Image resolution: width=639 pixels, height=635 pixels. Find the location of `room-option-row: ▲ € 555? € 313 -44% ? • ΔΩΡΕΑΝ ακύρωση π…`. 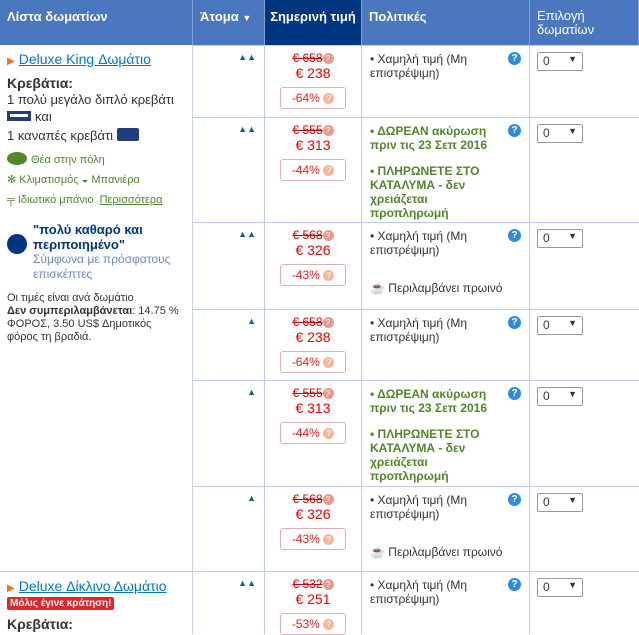

room-option-row: ▲ € 555? € 313 -44% ? • ΔΩΡΕΑΝ ακύρωση π… is located at coordinates (416, 433).